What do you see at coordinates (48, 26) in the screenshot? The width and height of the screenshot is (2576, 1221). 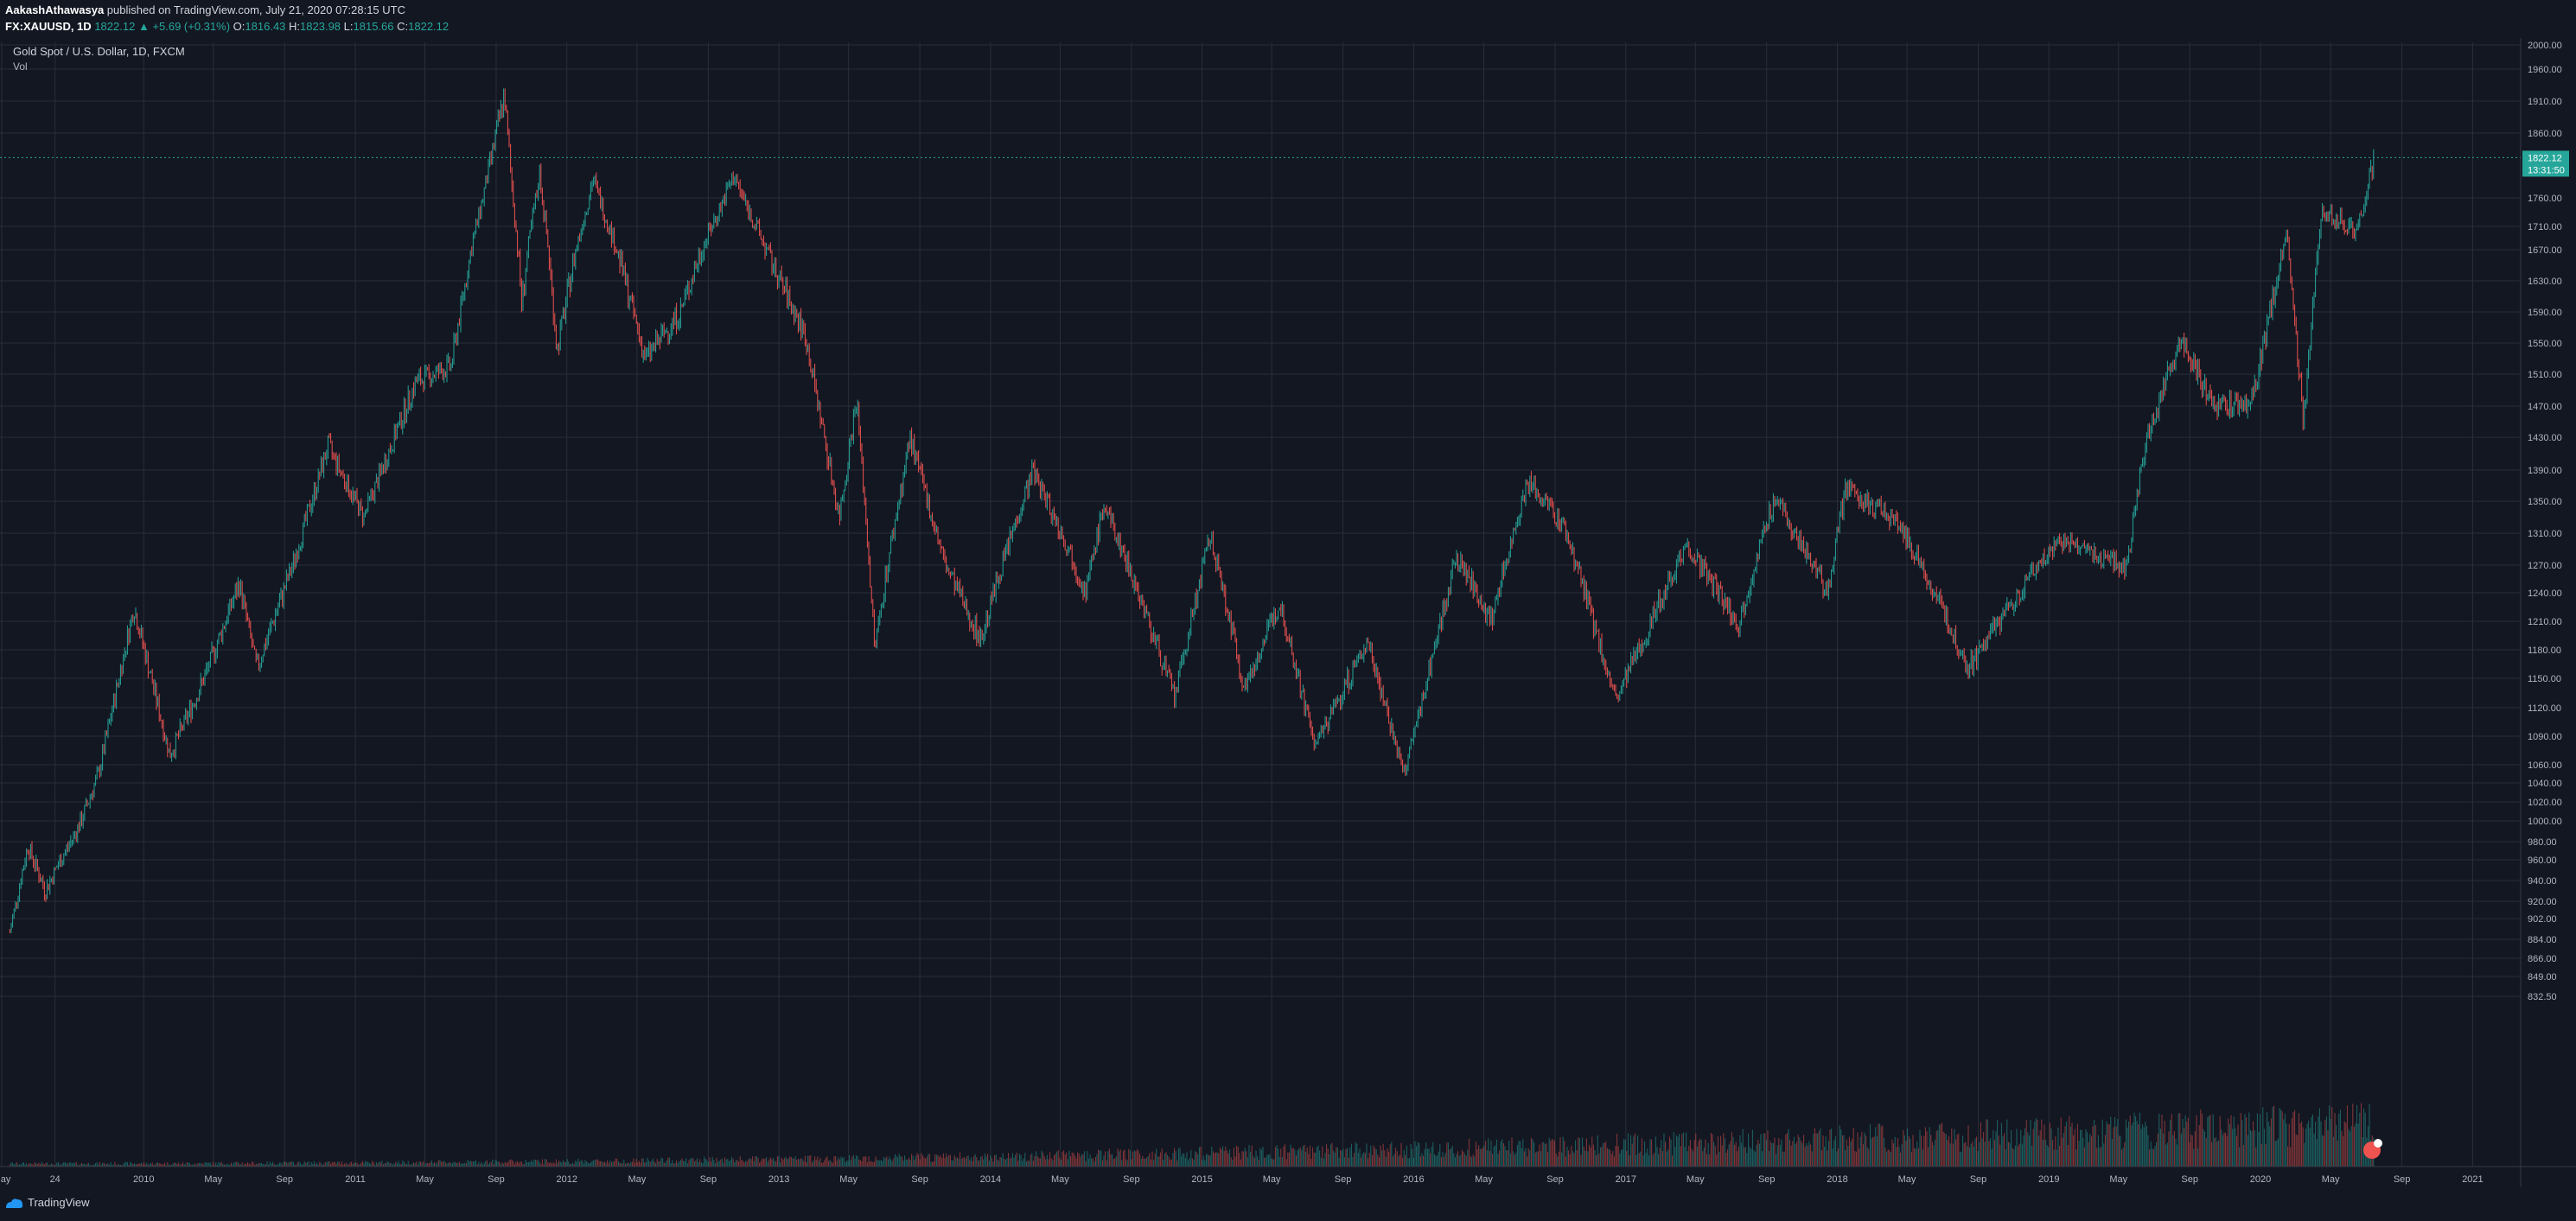 I see `symbol-label: FX:XAUUSD, 1D` at bounding box center [48, 26].